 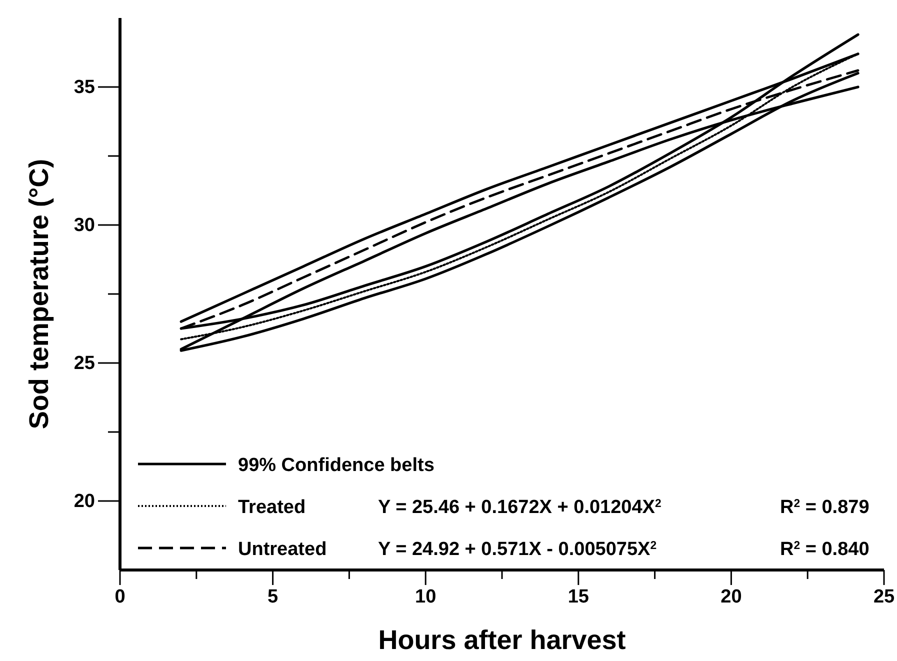 I want to click on annotation: R$^{2}$ = 0.879, so click(x=825, y=507).